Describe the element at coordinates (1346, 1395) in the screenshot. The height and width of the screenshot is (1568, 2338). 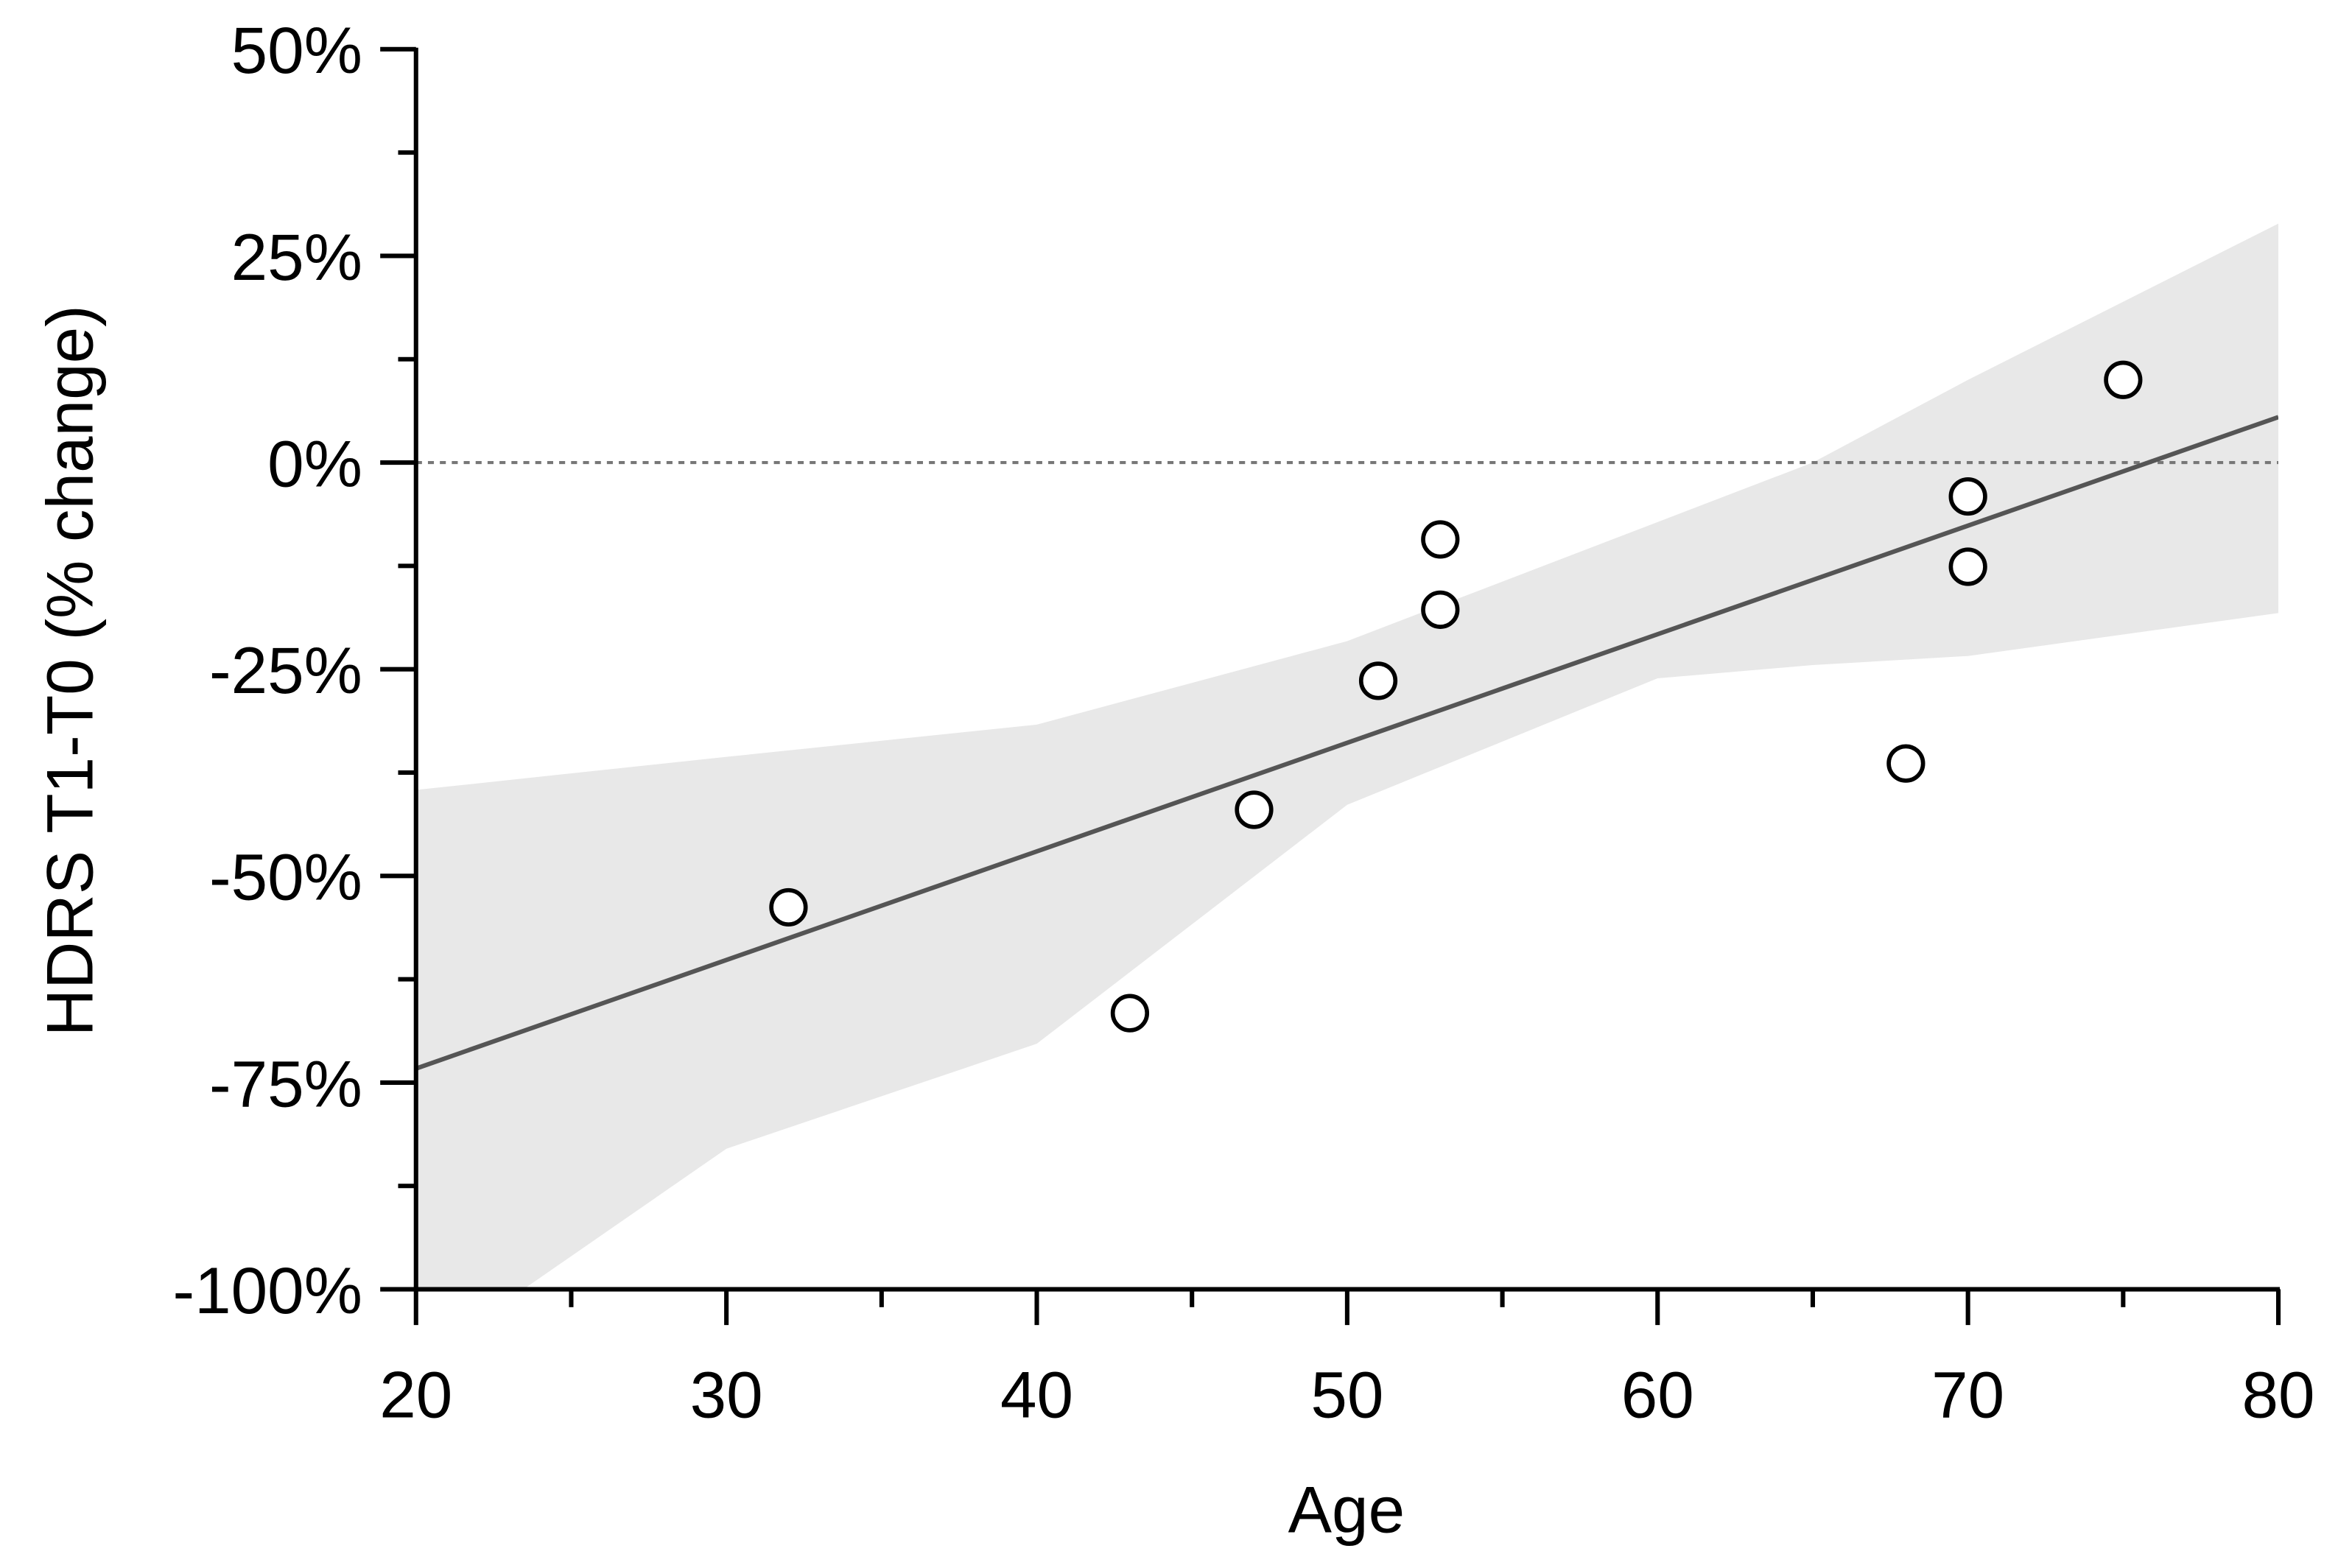
I see `x-tick-label: 50` at that location.